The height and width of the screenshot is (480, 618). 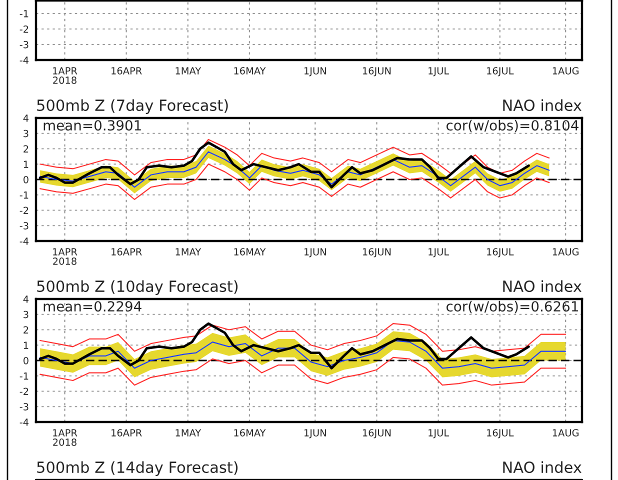 I want to click on chart-title: 500mb Z (10day Forecast), so click(x=137, y=287).